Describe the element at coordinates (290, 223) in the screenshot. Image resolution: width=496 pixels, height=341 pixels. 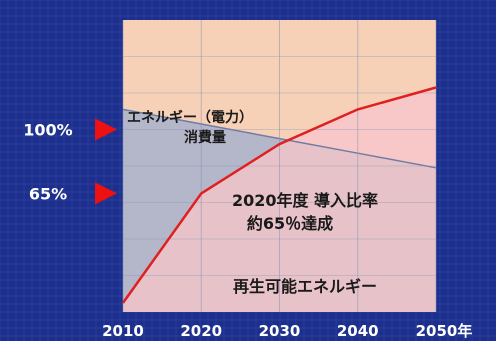
I see `annotation-text: 約65％達成` at that location.